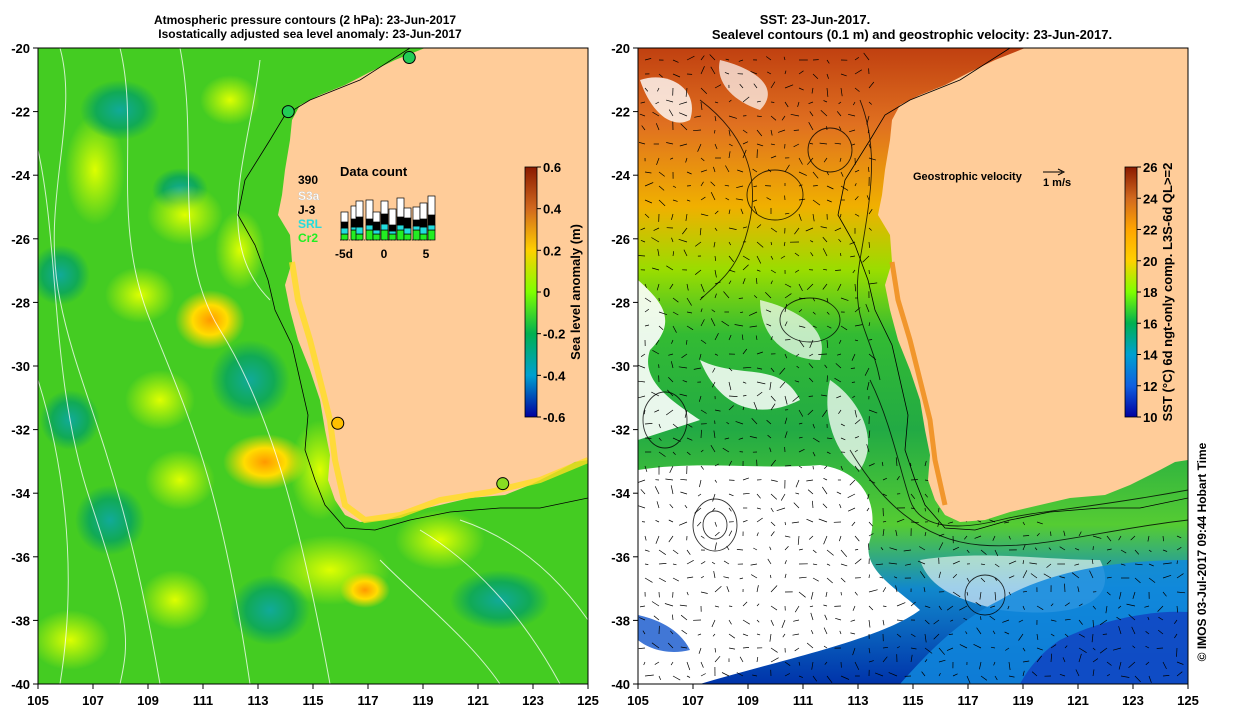  What do you see at coordinates (588, 700) in the screenshot?
I see `lon-tick-label: 125` at bounding box center [588, 700].